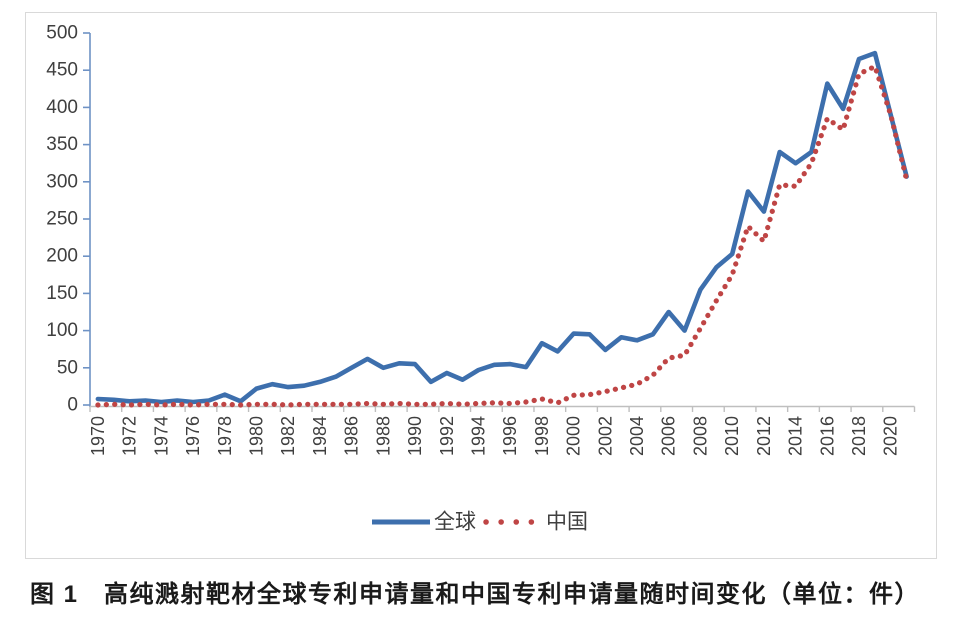 The image size is (955, 621). Describe the element at coordinates (62, 33) in the screenshot. I see `y-axis-label: 500` at that location.